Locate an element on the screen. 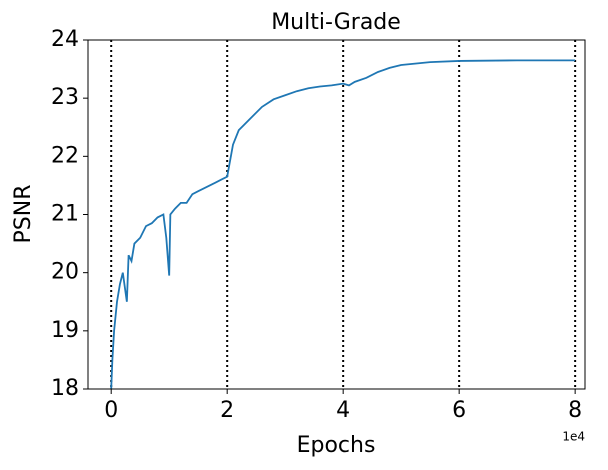 The image size is (608, 470). x-offset-label: 1e4 is located at coordinates (573, 437).